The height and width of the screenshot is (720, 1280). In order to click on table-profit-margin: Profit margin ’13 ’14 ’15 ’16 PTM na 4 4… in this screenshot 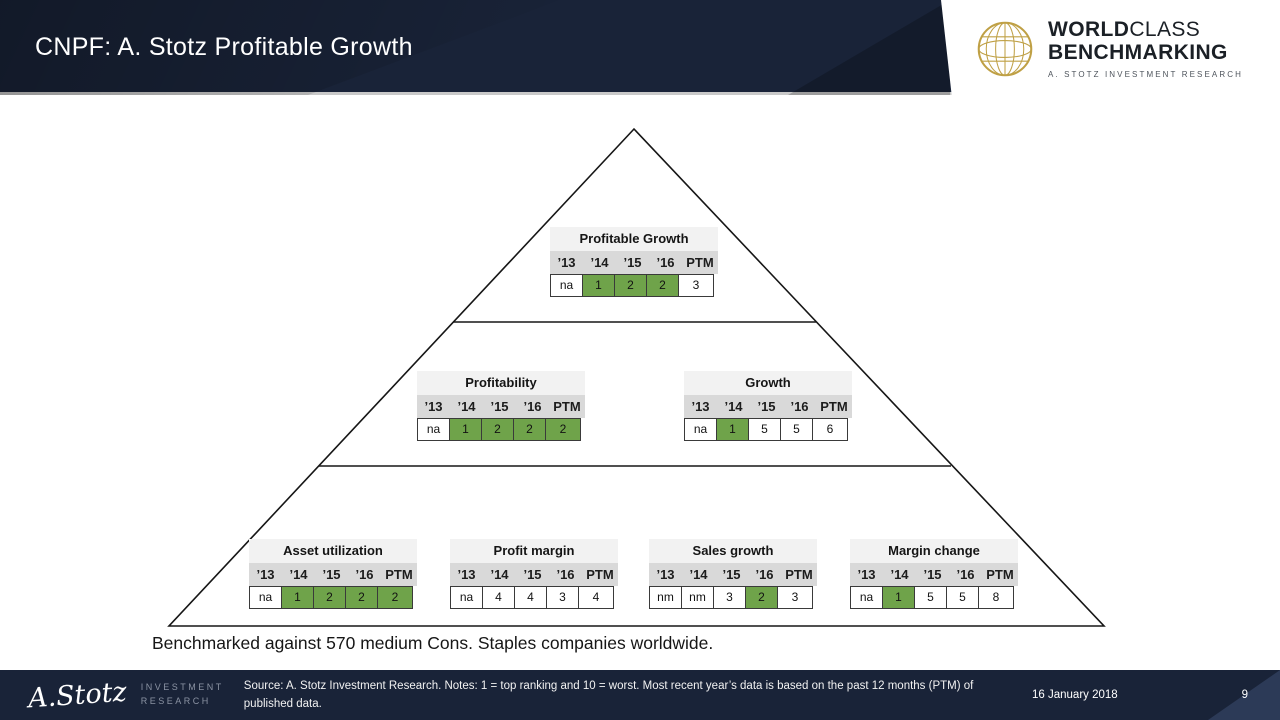, I will do `click(534, 574)`.